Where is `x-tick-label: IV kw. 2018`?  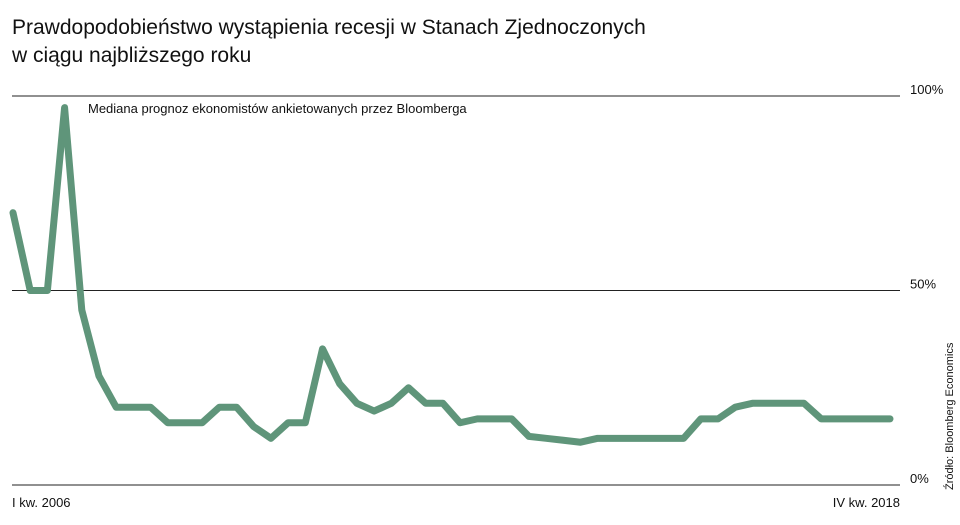
x-tick-label: IV kw. 2018 is located at coordinates (866, 502).